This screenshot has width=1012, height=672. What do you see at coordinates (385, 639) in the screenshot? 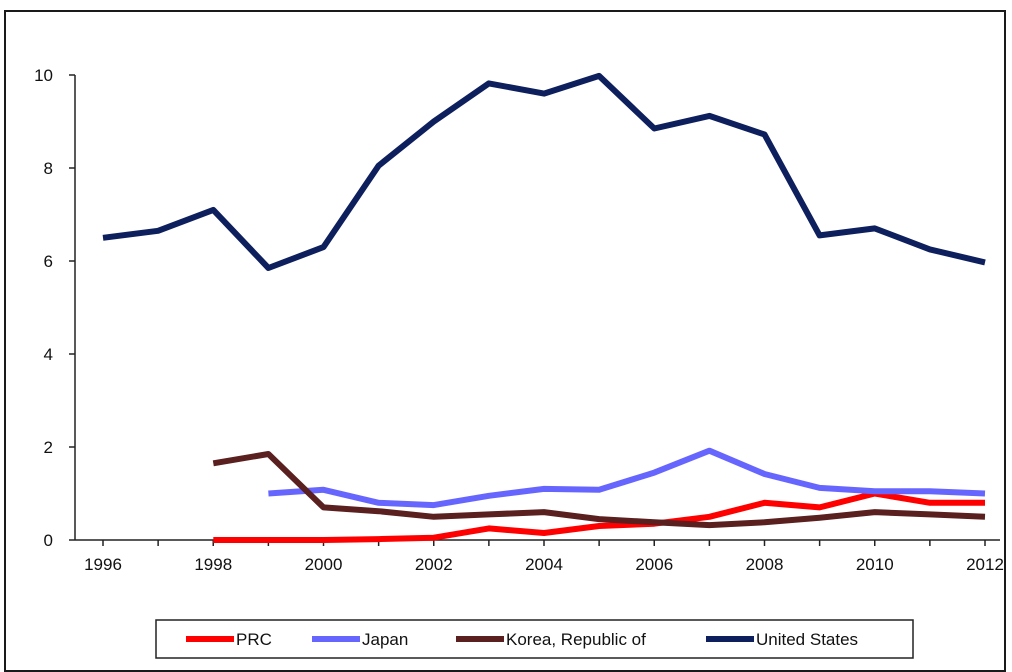
I see `legend-label: Japan` at bounding box center [385, 639].